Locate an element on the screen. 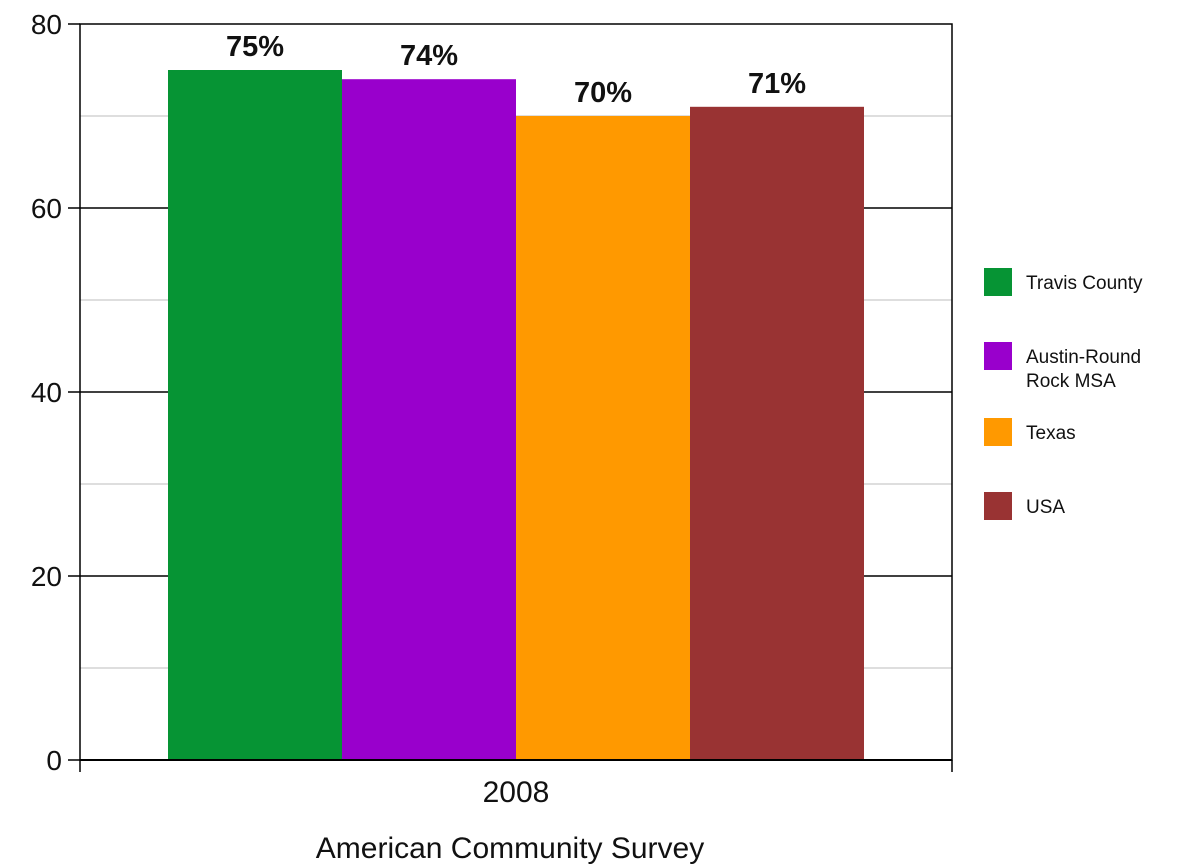  data-label: 70% is located at coordinates (603, 93).